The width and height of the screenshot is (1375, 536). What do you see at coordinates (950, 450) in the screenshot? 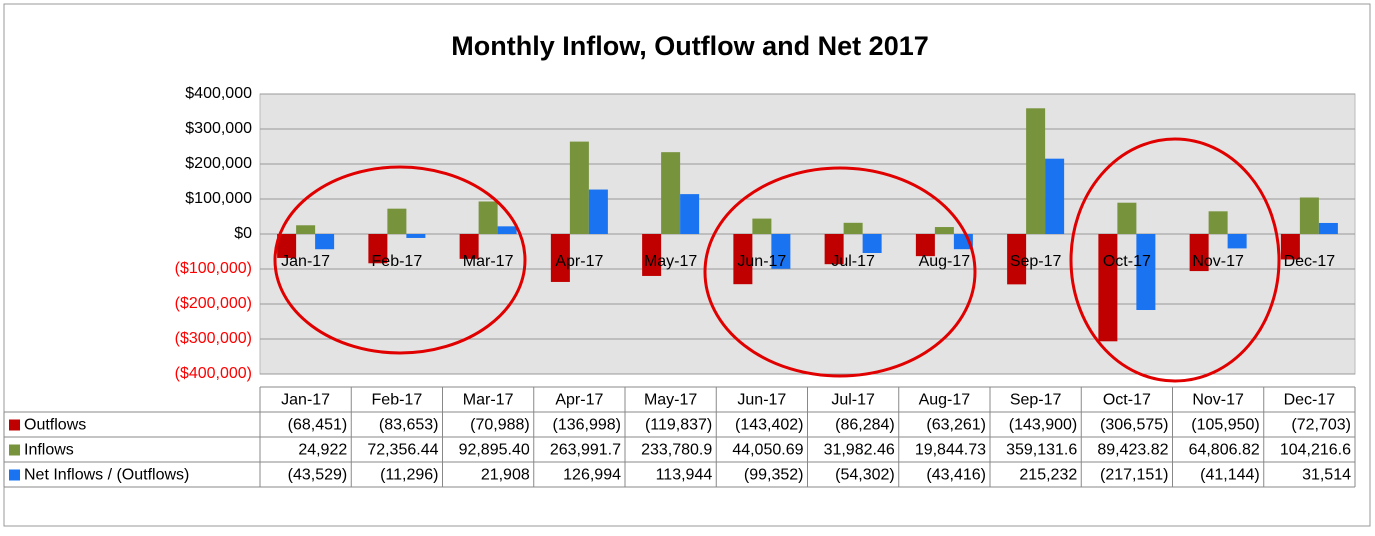
I see `table-value: 19,844.73` at bounding box center [950, 450].